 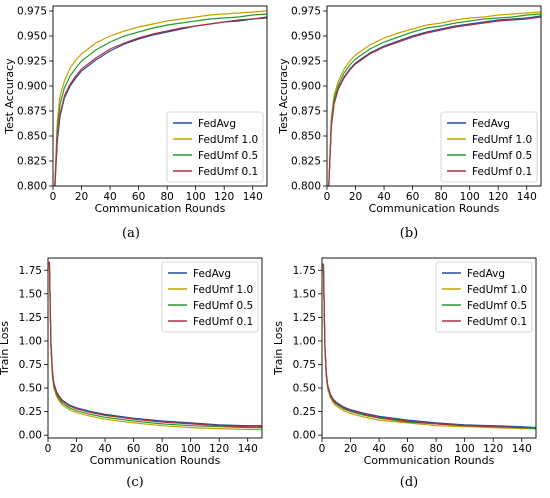 I want to click on y-tick-label: 0.850, so click(x=32, y=137).